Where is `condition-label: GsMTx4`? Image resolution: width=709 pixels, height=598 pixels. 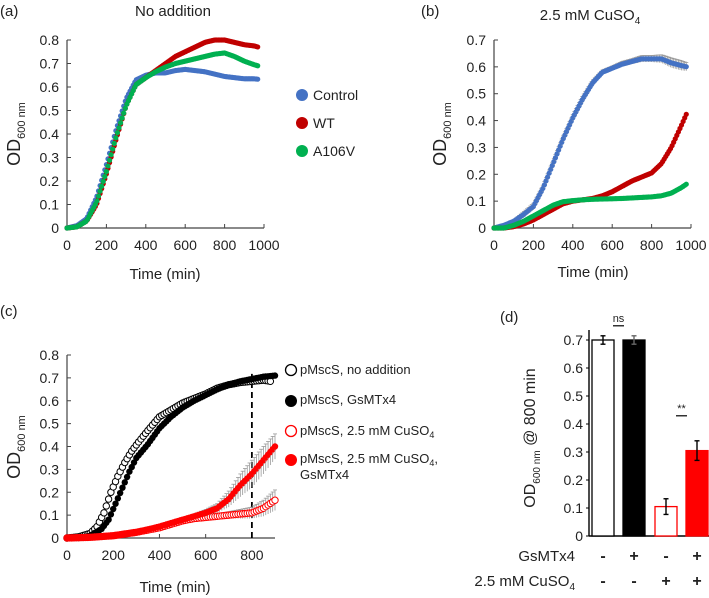
condition-label: GsMTx4 is located at coordinates (546, 556).